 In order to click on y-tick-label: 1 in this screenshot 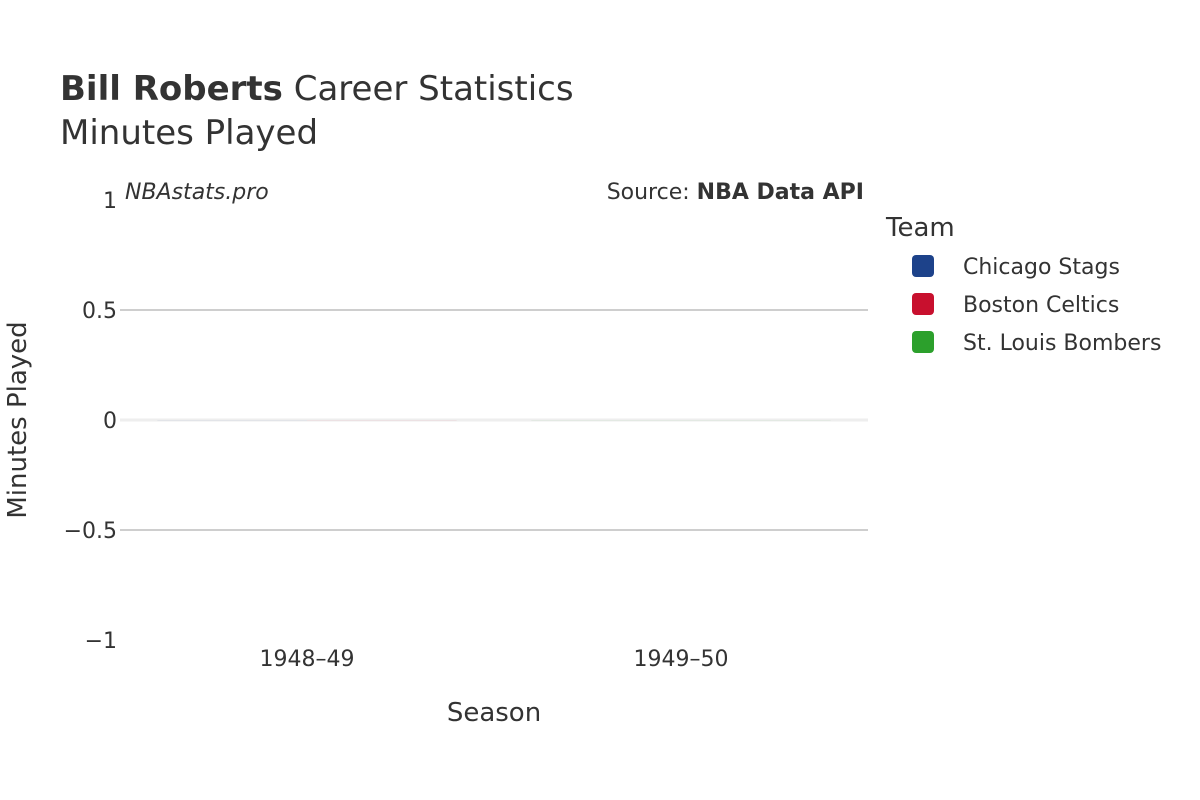, I will do `click(110, 201)`.